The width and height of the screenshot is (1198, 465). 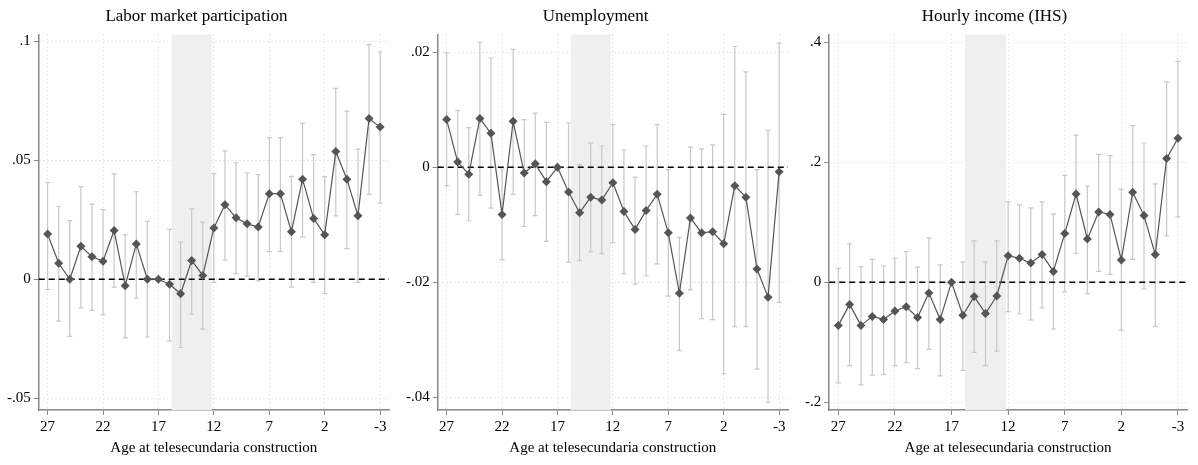 I want to click on y-tick-label: -.2, so click(x=813, y=401).